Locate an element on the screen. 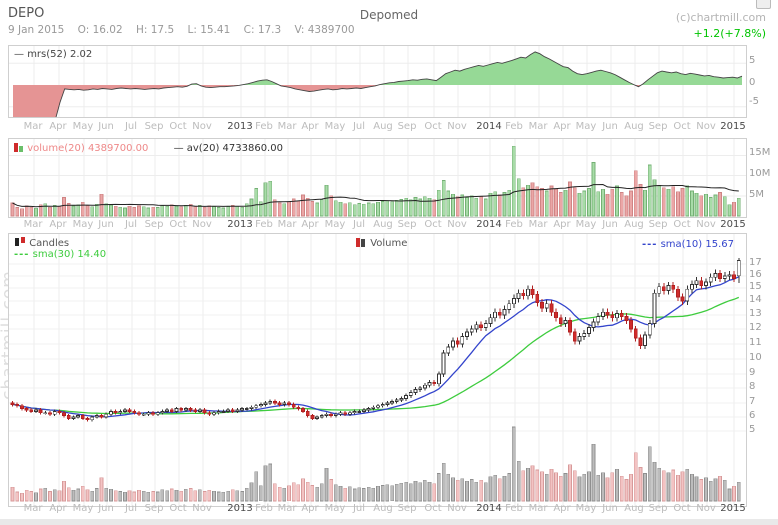 This screenshot has width=778, height=525. quote-volume: V: 4389700 is located at coordinates (324, 30).